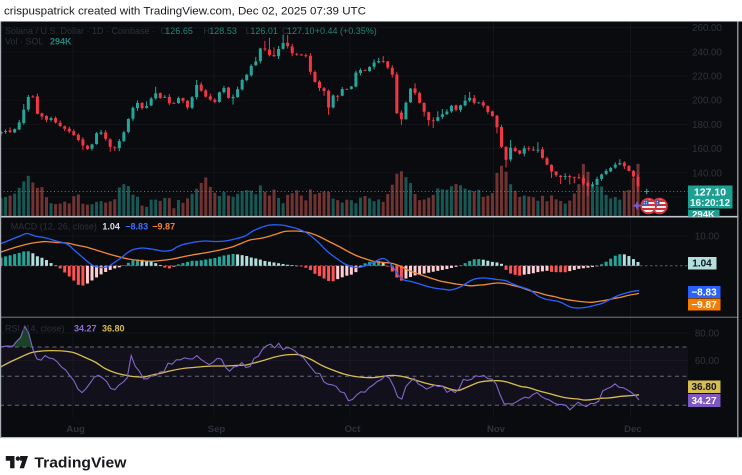  Describe the element at coordinates (93, 227) in the screenshot. I see `svg-text:MACD (12, 26, close)1.04−8.83−: MACD (12, 26, close) 1.04 −8.83 −9.87` at that location.